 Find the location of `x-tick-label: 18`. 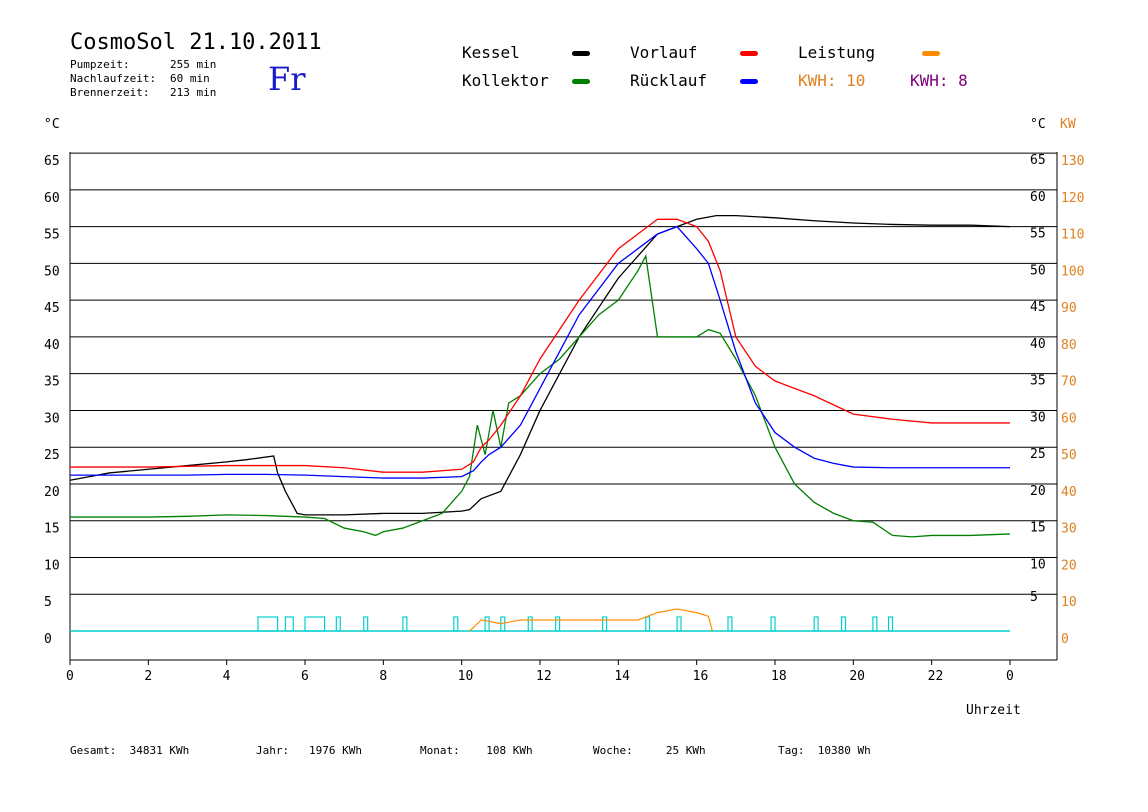

x-tick-label: 18 is located at coordinates (779, 676).